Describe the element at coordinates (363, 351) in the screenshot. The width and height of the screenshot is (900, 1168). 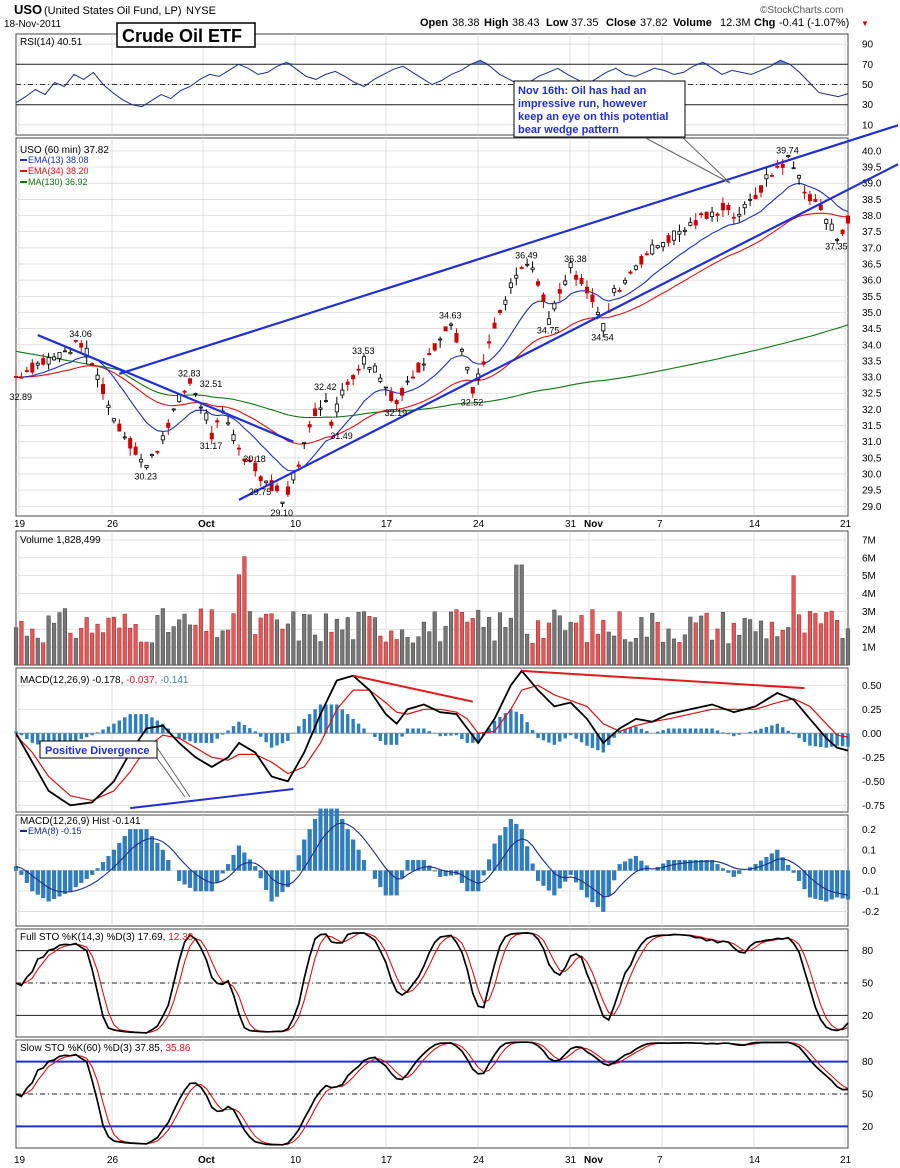
I see `price-data-label: 33.53` at that location.